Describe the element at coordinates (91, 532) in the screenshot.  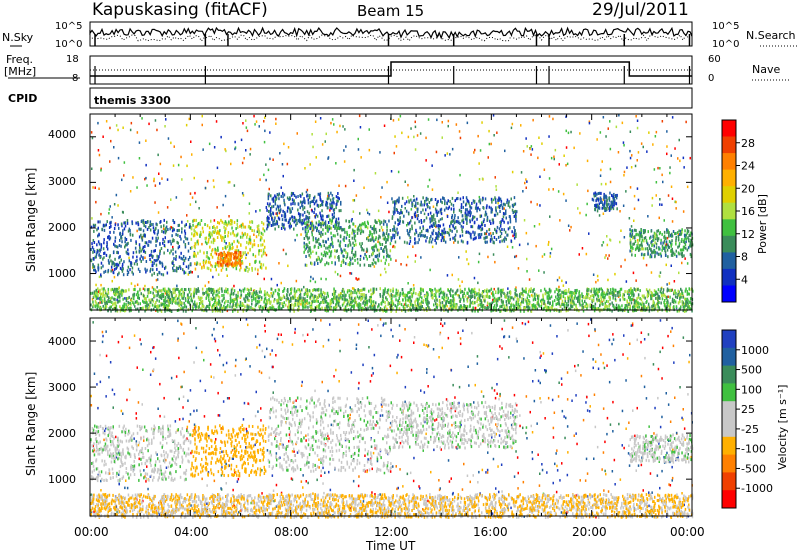
I see `xtick-0: 00:00` at that location.